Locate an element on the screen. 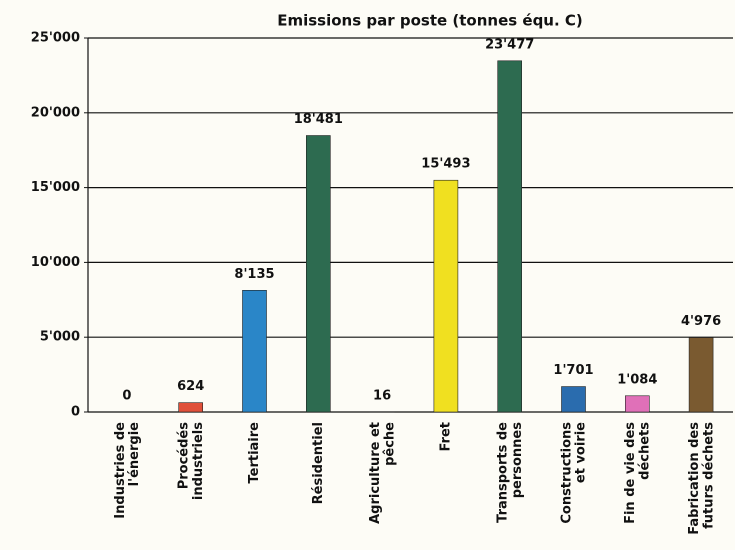  x-tick-group: Fret is located at coordinates (445, 437).